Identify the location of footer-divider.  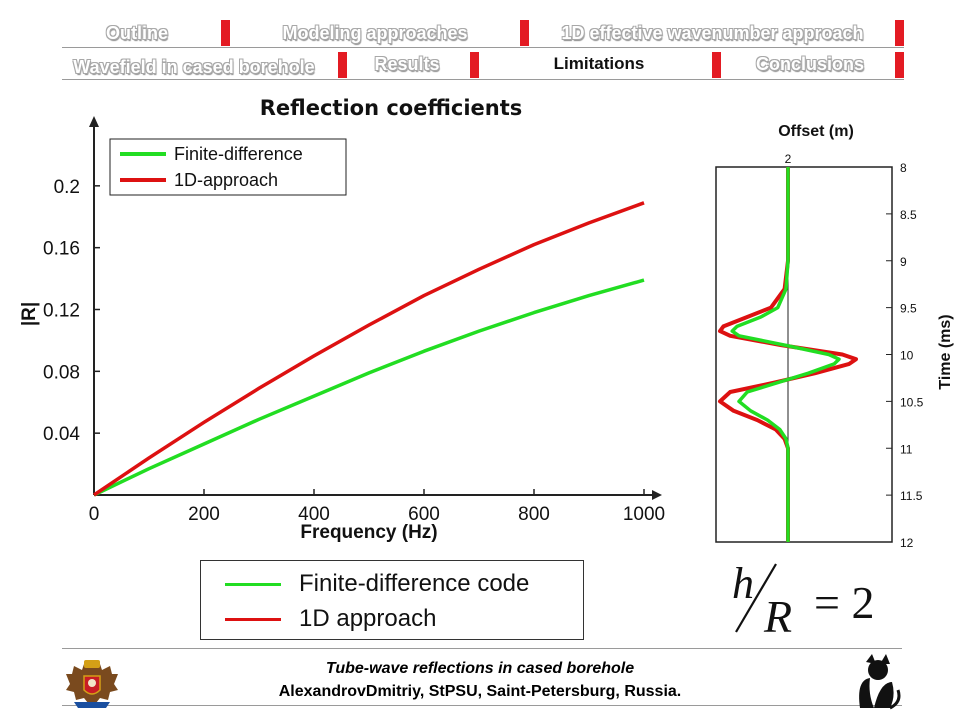
(482, 648).